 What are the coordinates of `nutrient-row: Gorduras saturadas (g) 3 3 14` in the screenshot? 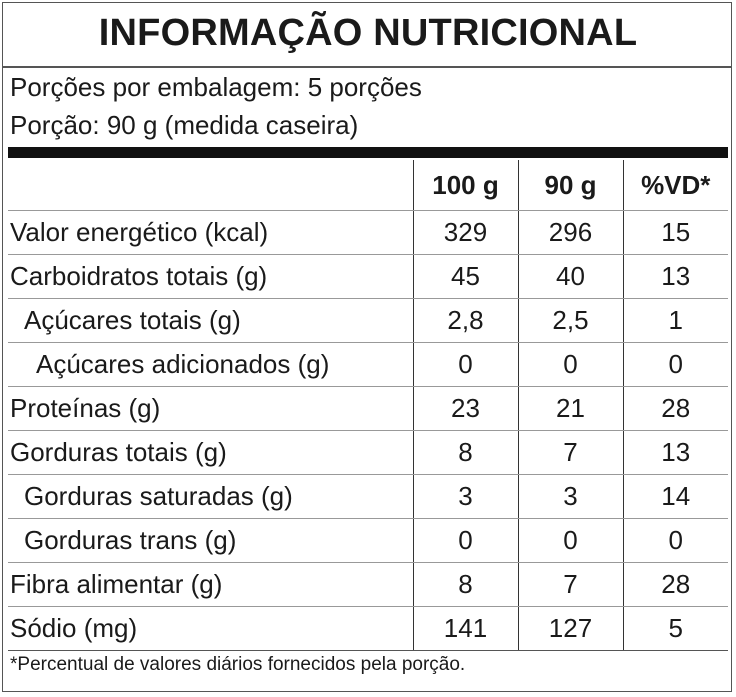 It's located at (368, 496).